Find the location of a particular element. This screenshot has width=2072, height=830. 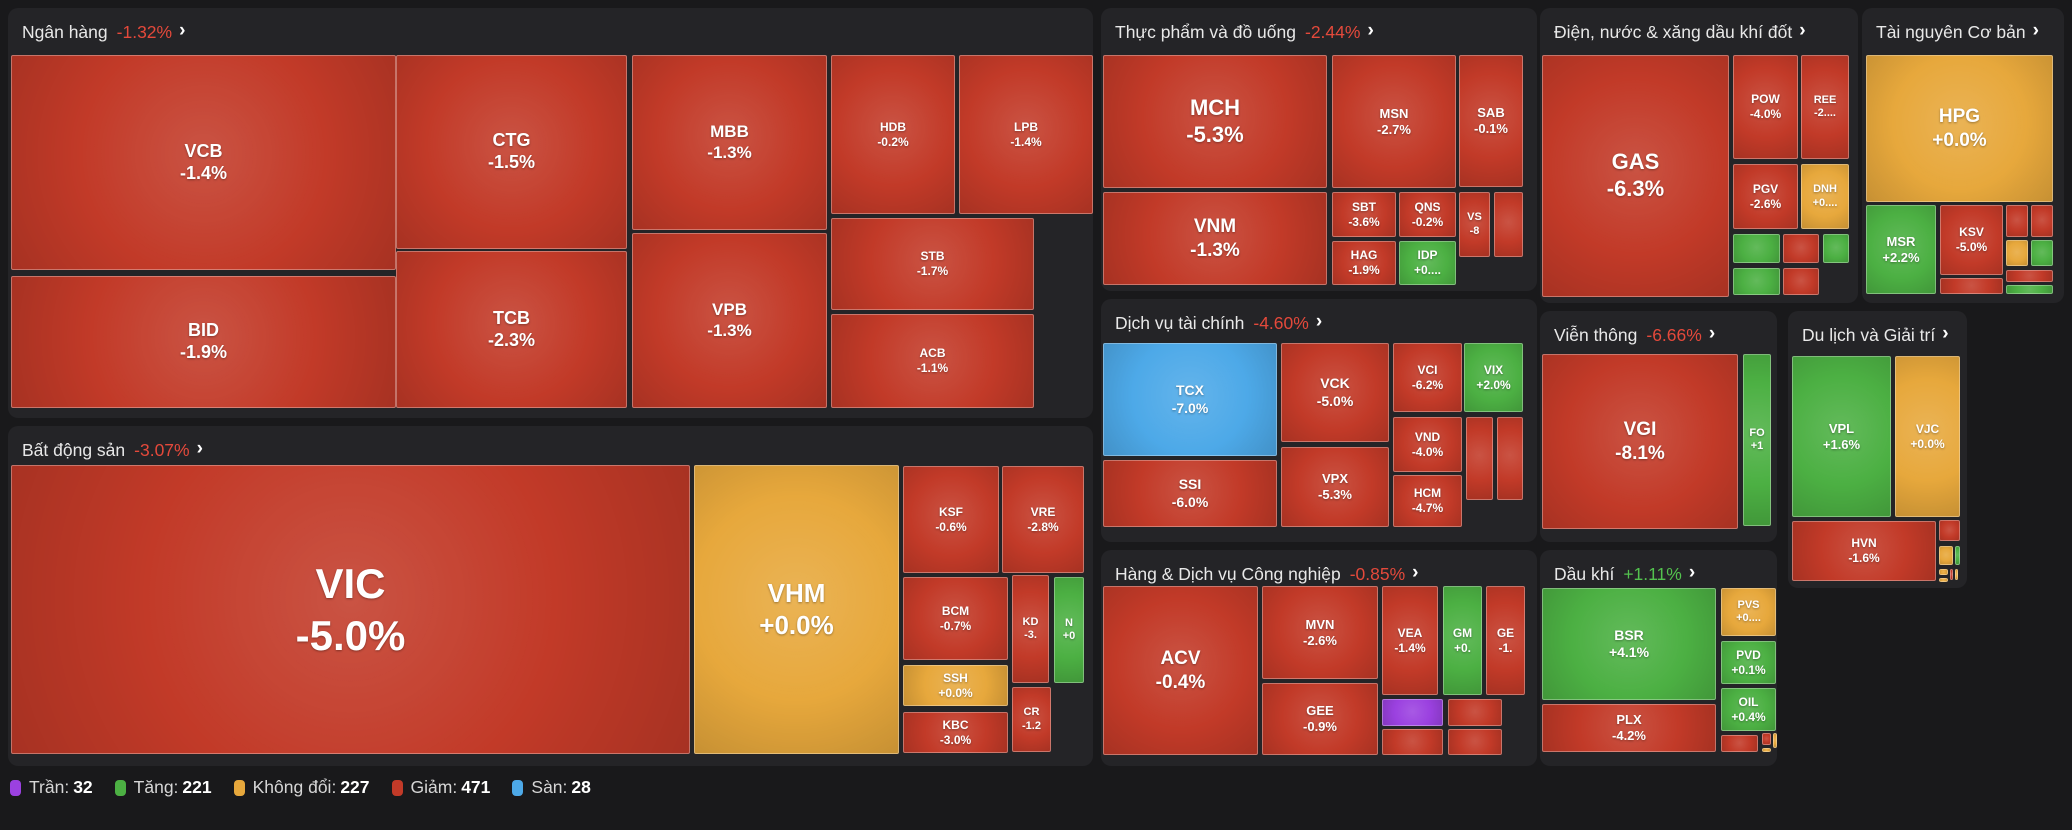

tile-VIC: VIC -5.0% is located at coordinates (350, 609).